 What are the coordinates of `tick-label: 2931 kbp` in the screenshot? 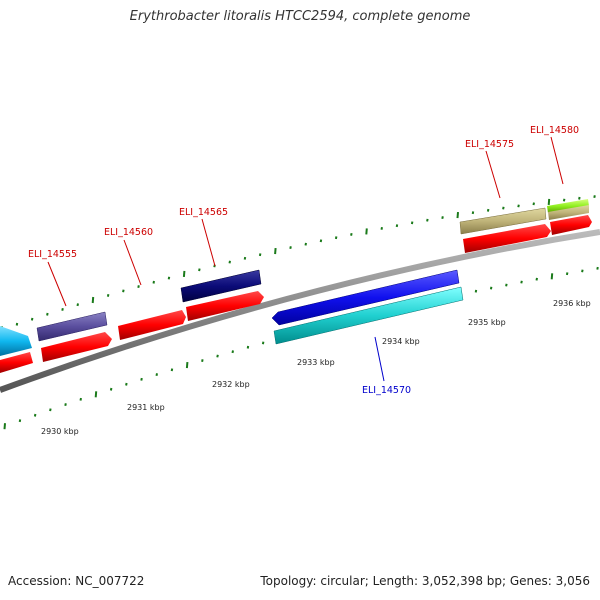 It's located at (146, 407).